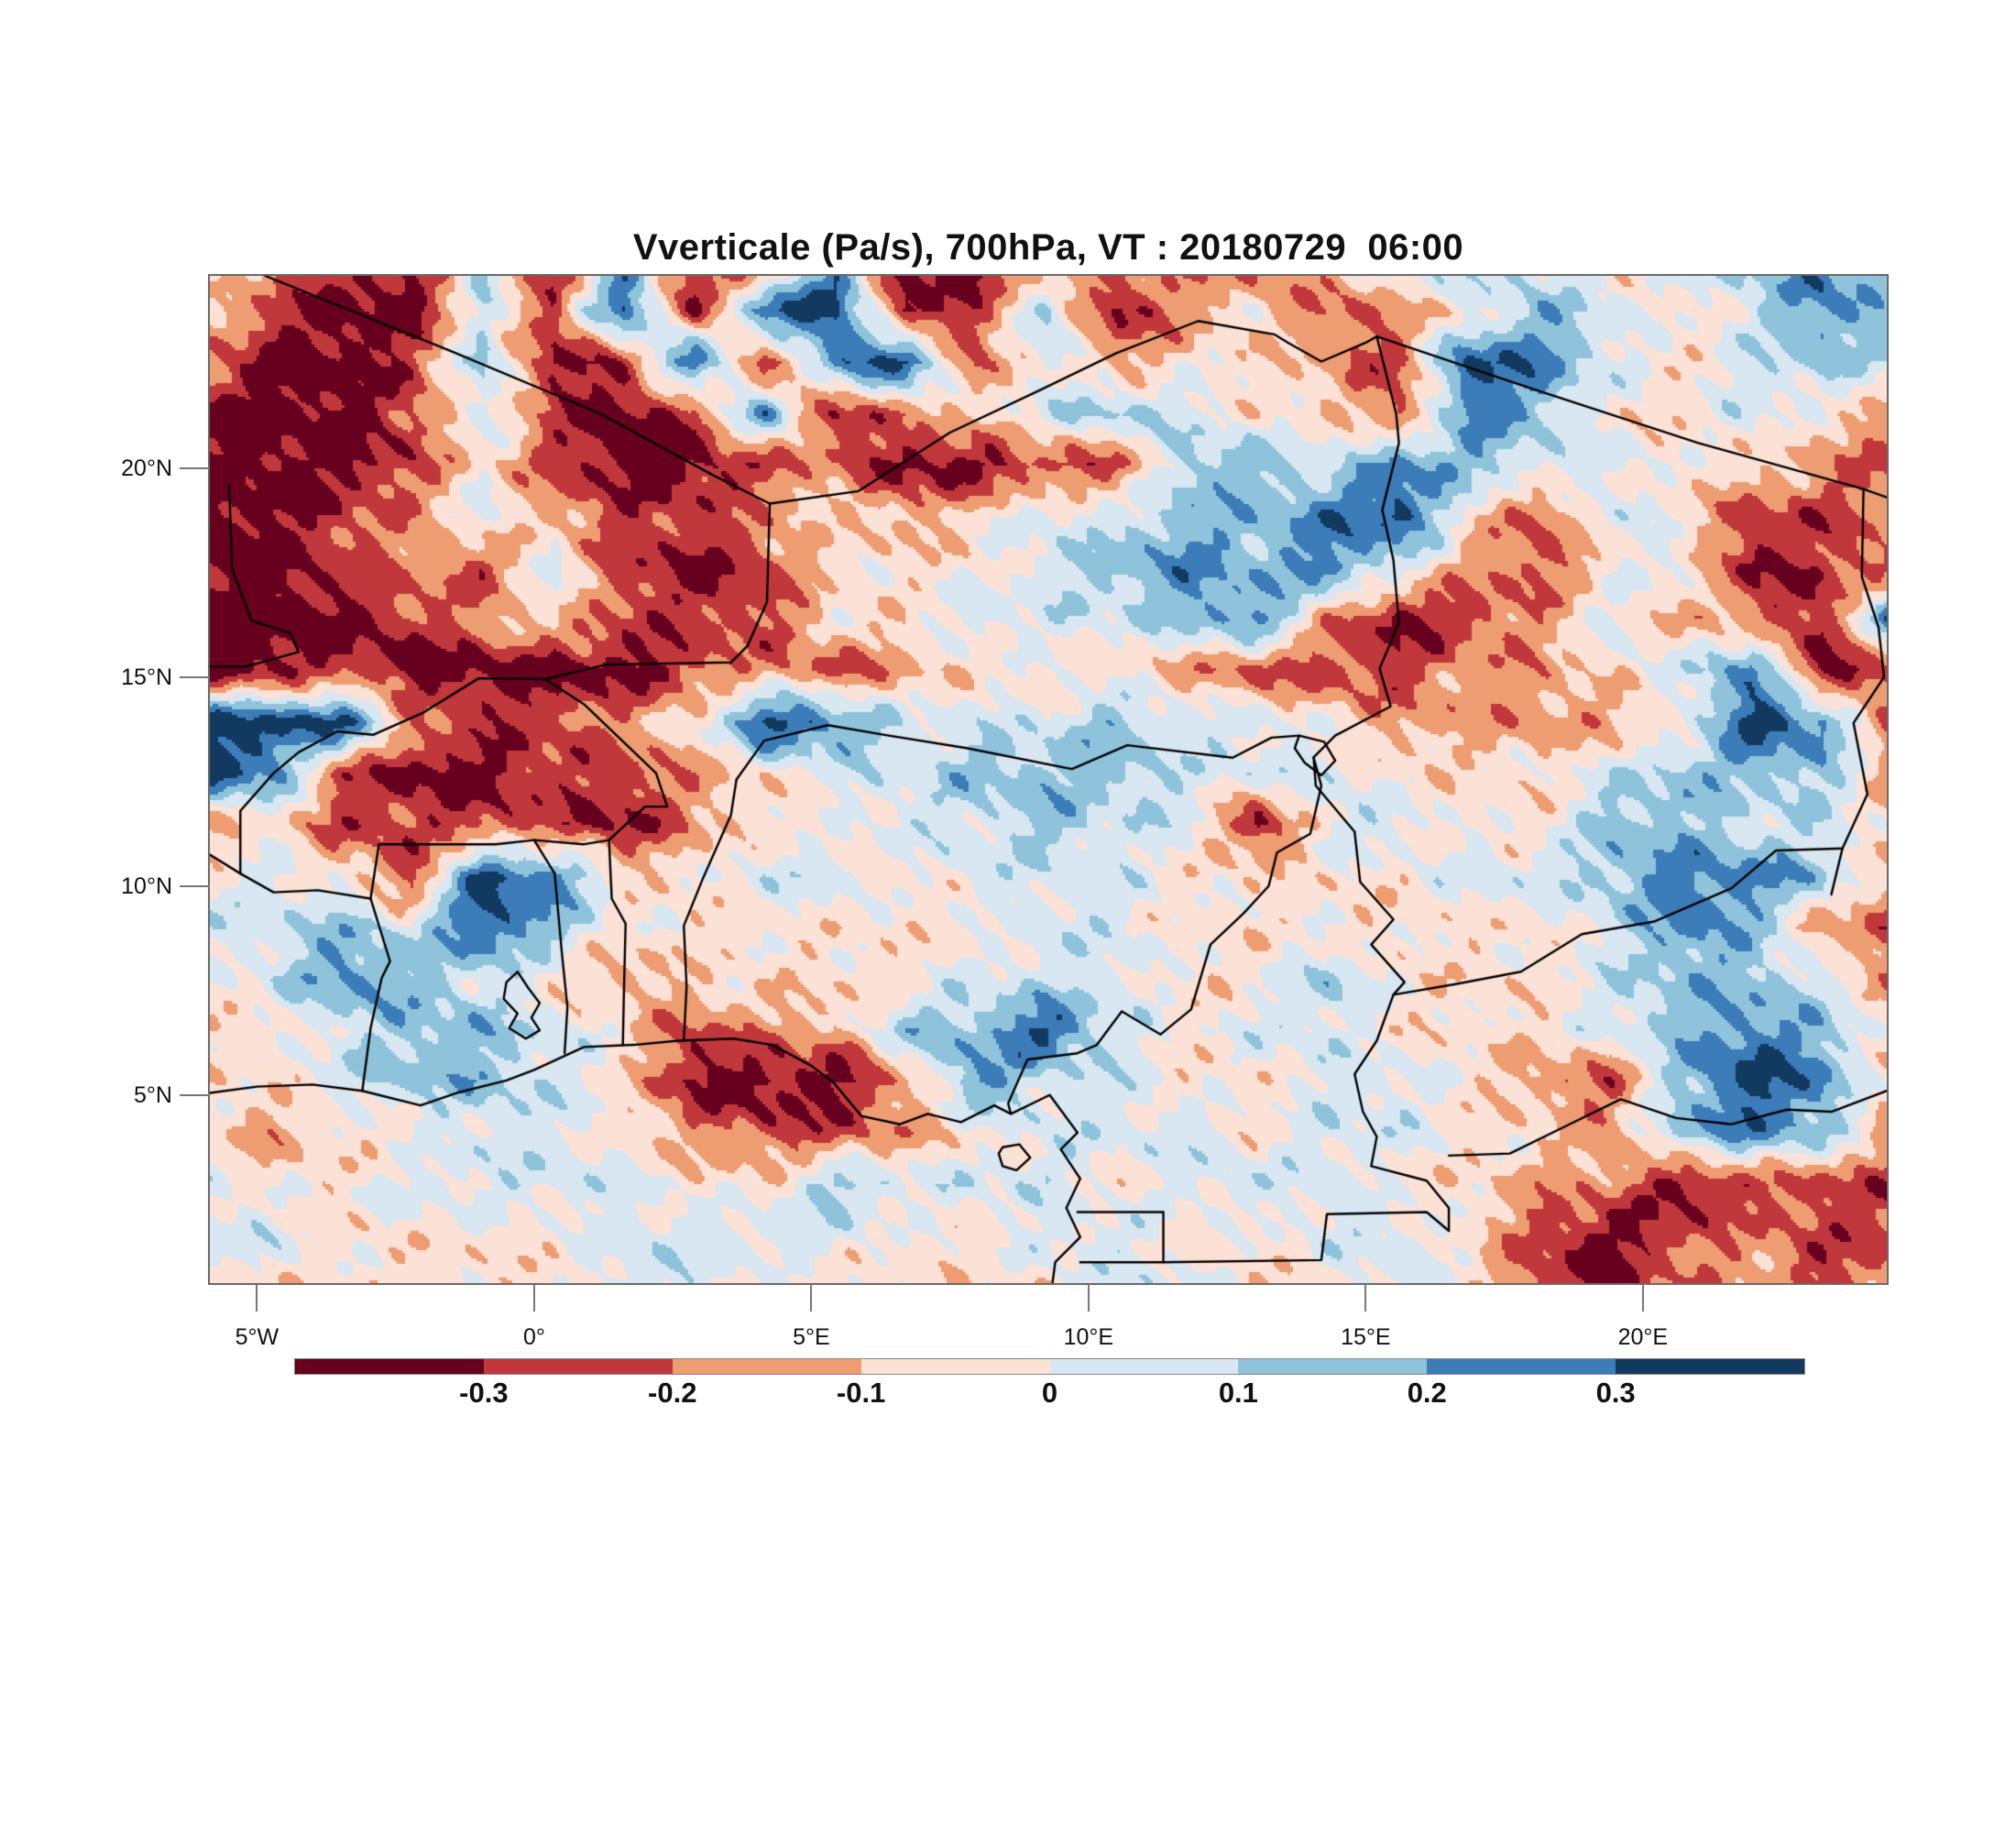  What do you see at coordinates (672, 1393) in the screenshot?
I see `colorbar-tick-label: -0.2` at bounding box center [672, 1393].